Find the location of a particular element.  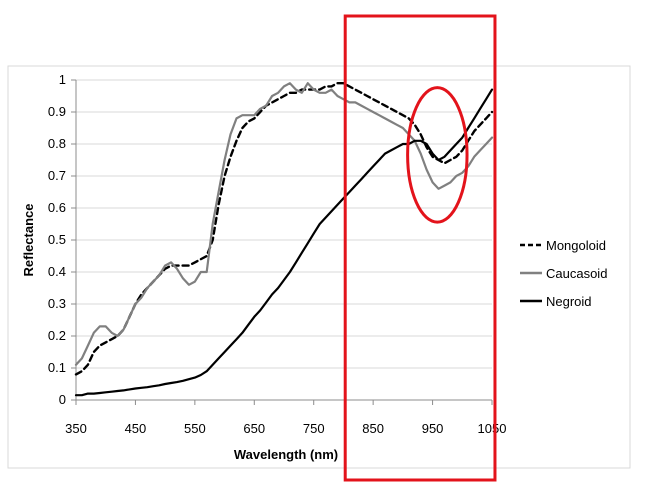

x-tick-label: 750 is located at coordinates (314, 428).